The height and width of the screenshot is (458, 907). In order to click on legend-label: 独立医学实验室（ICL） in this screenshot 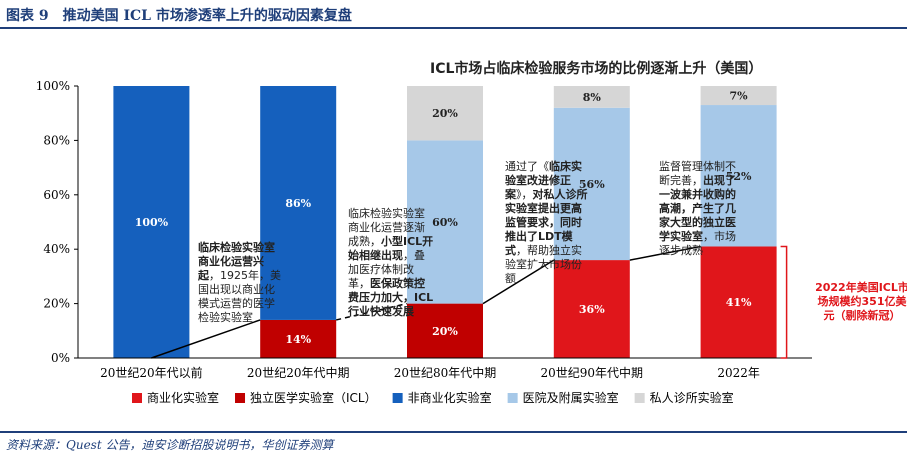, I will do `click(313, 397)`.